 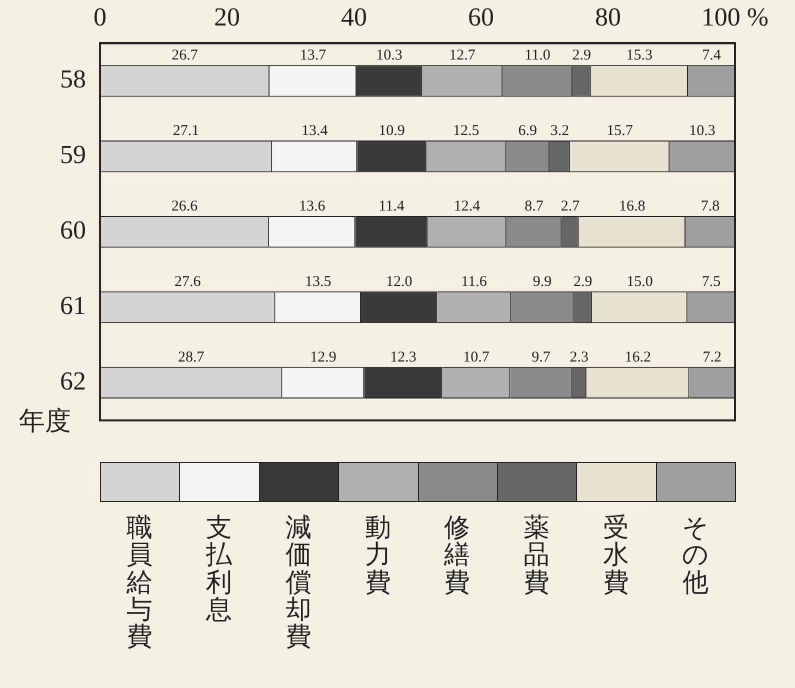 I want to click on data-label: 15.3, so click(x=639, y=56).